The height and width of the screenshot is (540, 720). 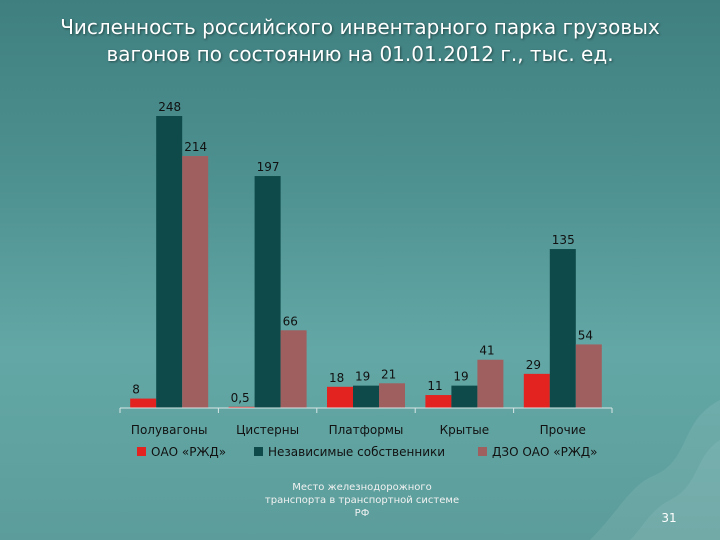 What do you see at coordinates (585, 335) in the screenshot?
I see `data-label: 54` at bounding box center [585, 335].